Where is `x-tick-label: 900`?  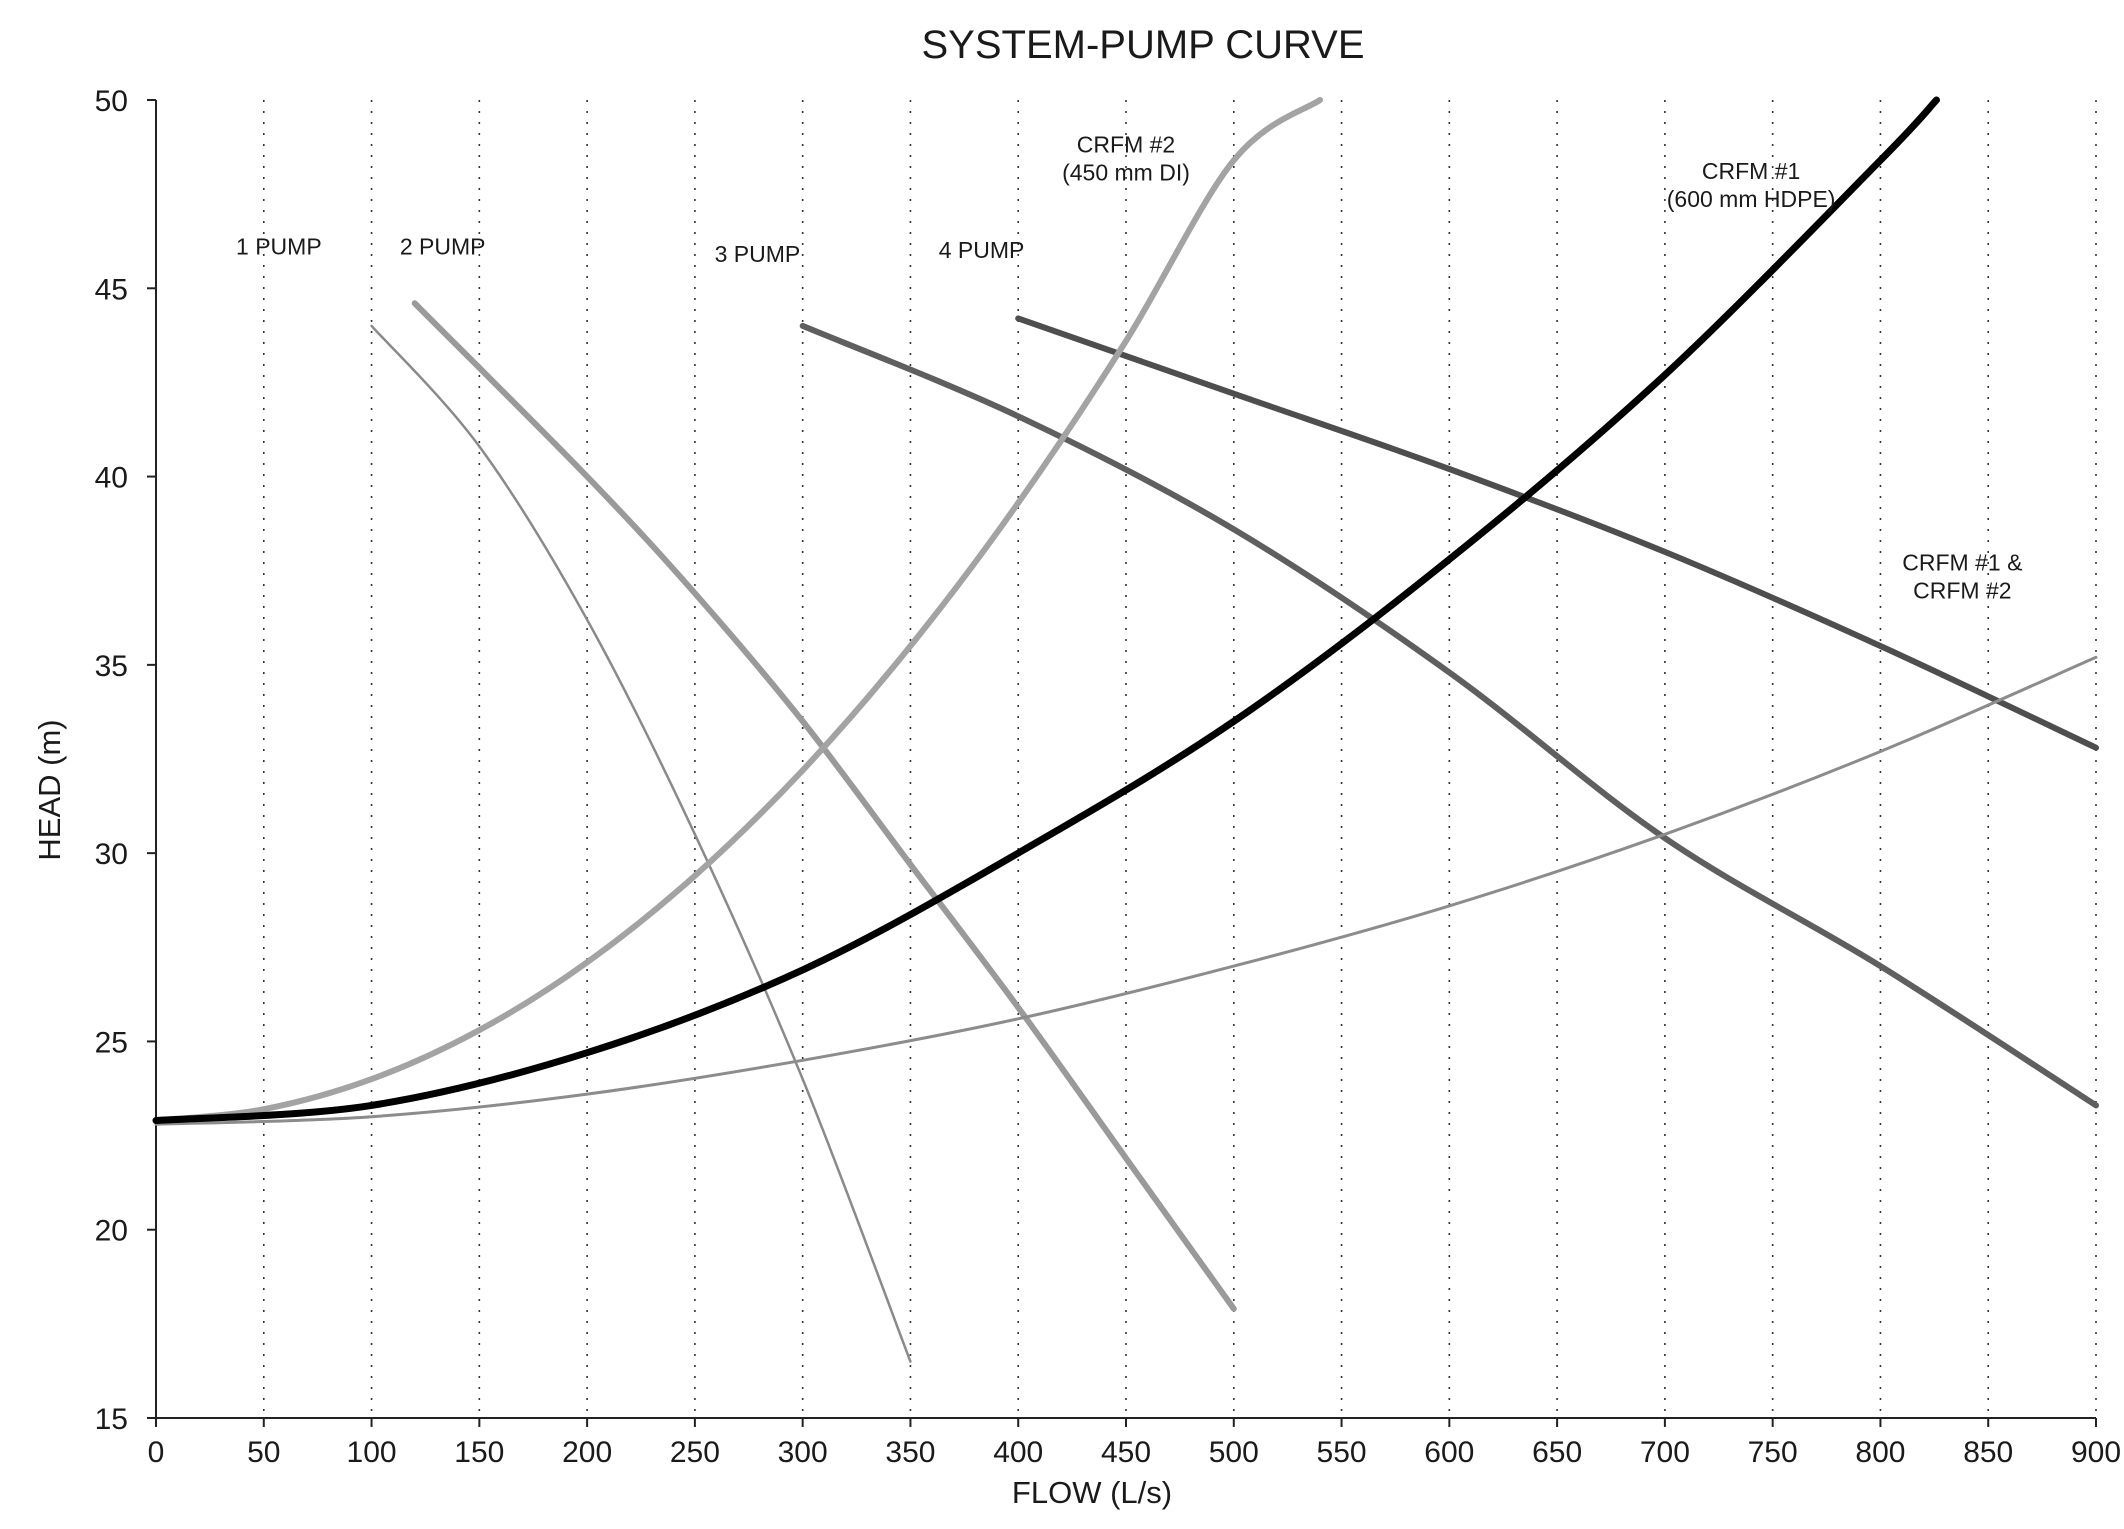
x-tick-label: 900 is located at coordinates (2096, 1452).